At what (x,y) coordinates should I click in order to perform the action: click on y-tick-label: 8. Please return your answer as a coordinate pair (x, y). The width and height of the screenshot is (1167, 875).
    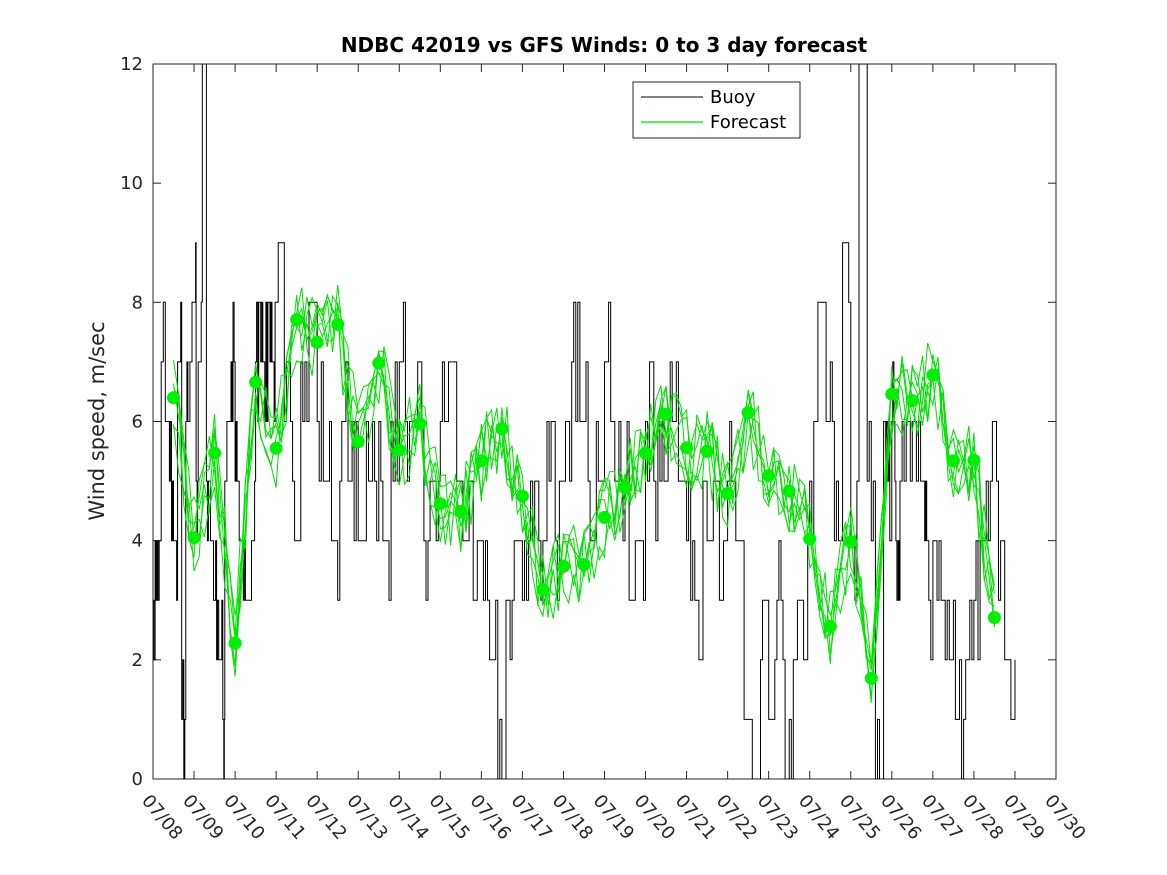
    Looking at the image, I should click on (137, 302).